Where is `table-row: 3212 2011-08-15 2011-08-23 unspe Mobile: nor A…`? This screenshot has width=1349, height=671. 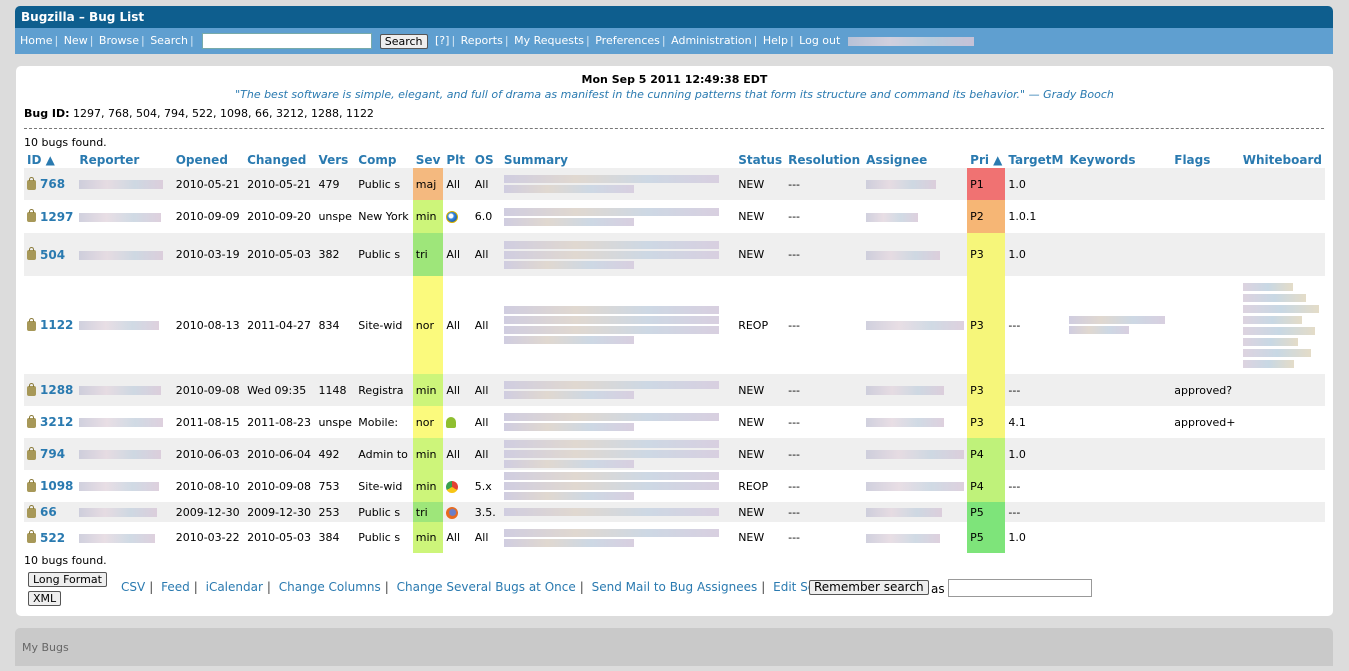
table-row: 3212 2011-08-15 2011-08-23 unspe Mobile: nor A… is located at coordinates (674, 422).